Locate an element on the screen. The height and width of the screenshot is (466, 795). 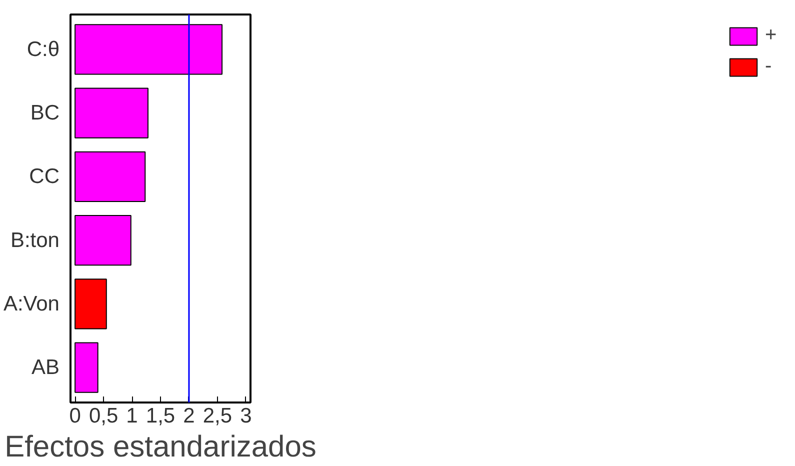
legend-label: + is located at coordinates (771, 35).